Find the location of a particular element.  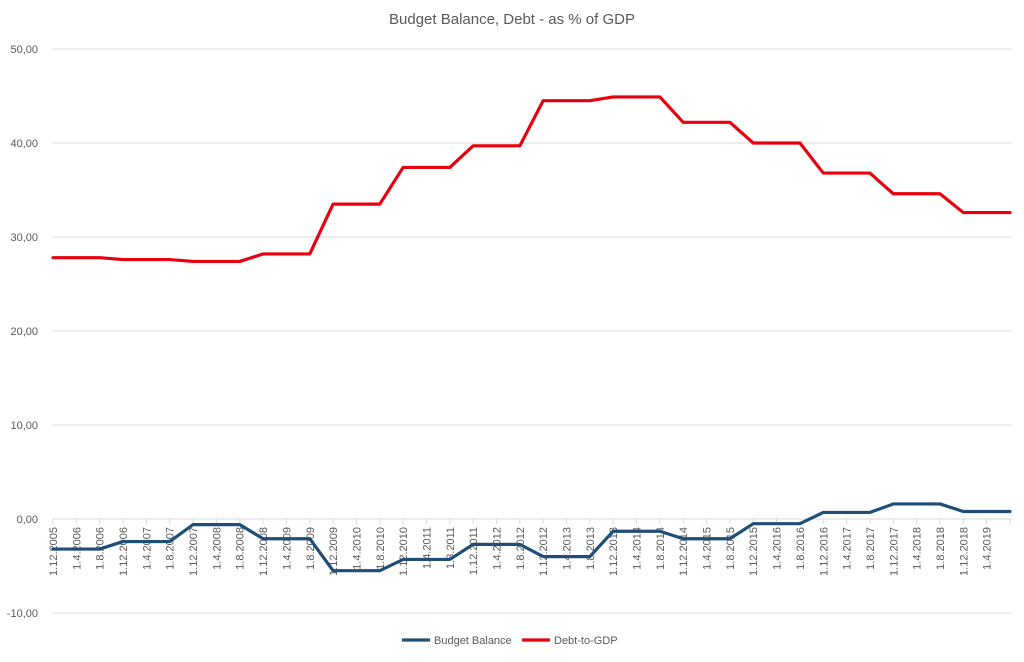

x-tick-label: 1.8.2016 is located at coordinates (801, 548).